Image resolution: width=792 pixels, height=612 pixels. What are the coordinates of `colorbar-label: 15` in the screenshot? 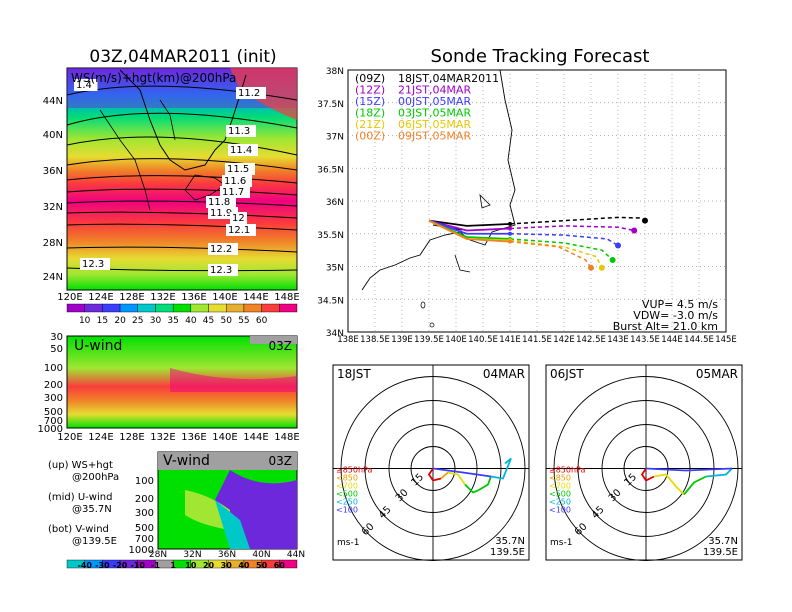 It's located at (102, 321).